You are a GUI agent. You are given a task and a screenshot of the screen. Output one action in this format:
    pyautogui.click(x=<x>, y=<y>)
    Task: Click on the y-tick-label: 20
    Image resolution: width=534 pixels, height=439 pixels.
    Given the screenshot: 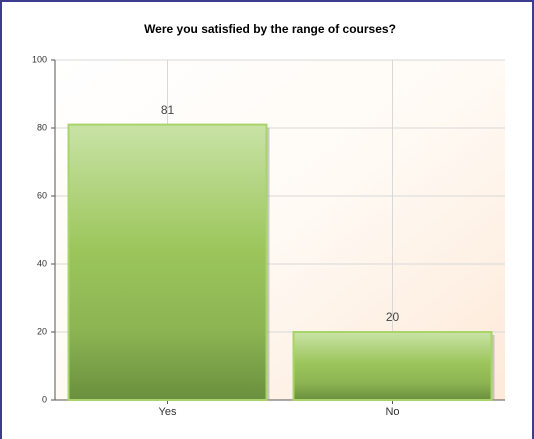 What is the action you would take?
    pyautogui.click(x=42, y=331)
    